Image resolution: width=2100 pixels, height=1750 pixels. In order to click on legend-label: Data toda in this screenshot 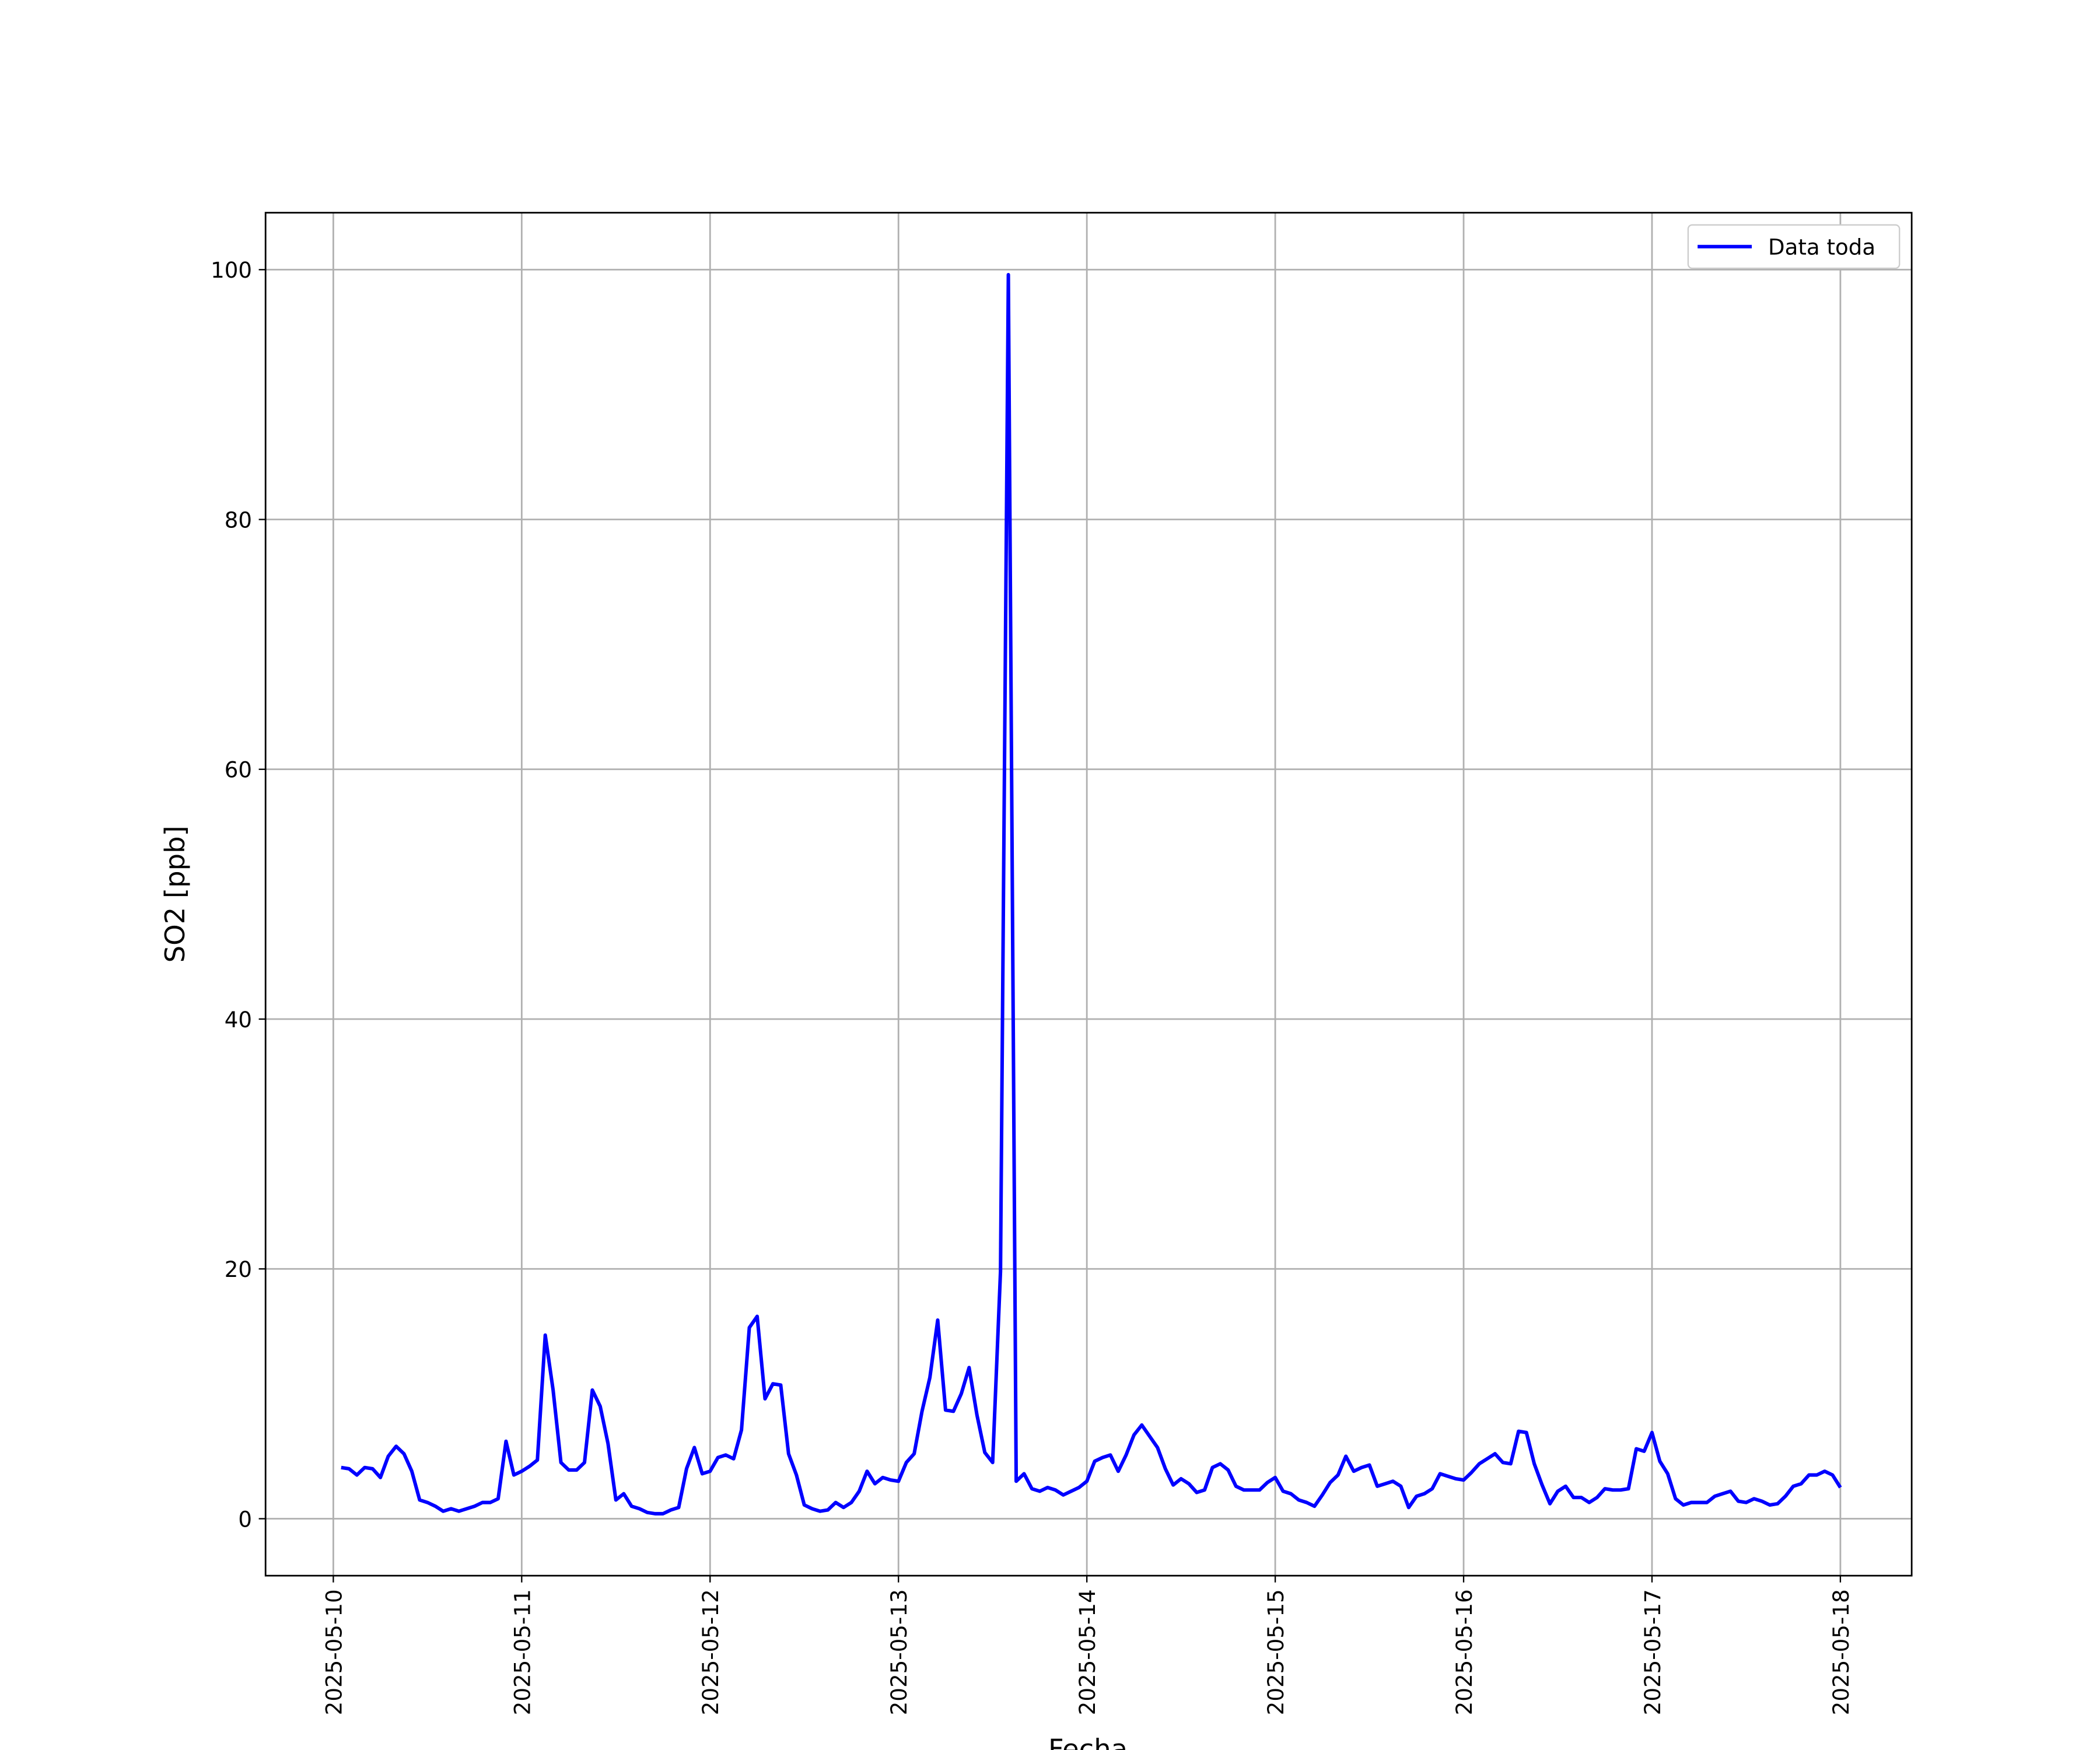, I will do `click(1821, 247)`.